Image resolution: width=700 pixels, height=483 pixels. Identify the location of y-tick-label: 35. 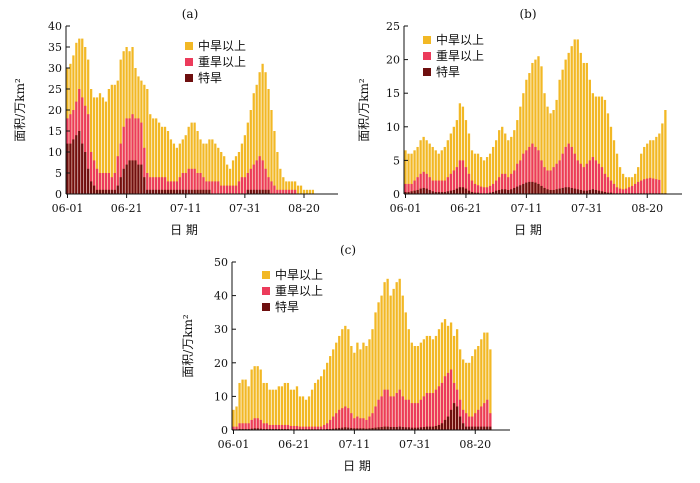
(55, 47).